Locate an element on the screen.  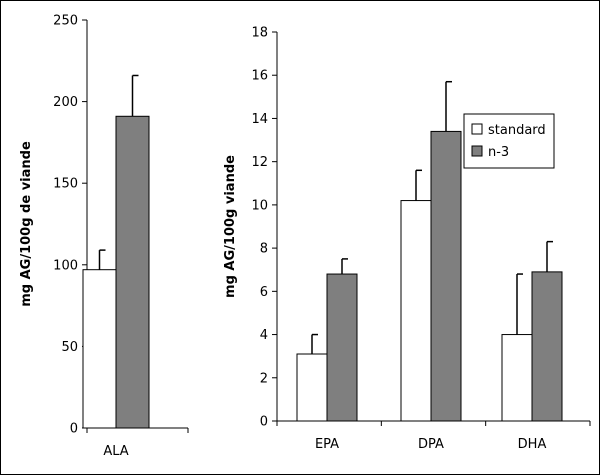
legend-label-standard: standard is located at coordinates (517, 130).